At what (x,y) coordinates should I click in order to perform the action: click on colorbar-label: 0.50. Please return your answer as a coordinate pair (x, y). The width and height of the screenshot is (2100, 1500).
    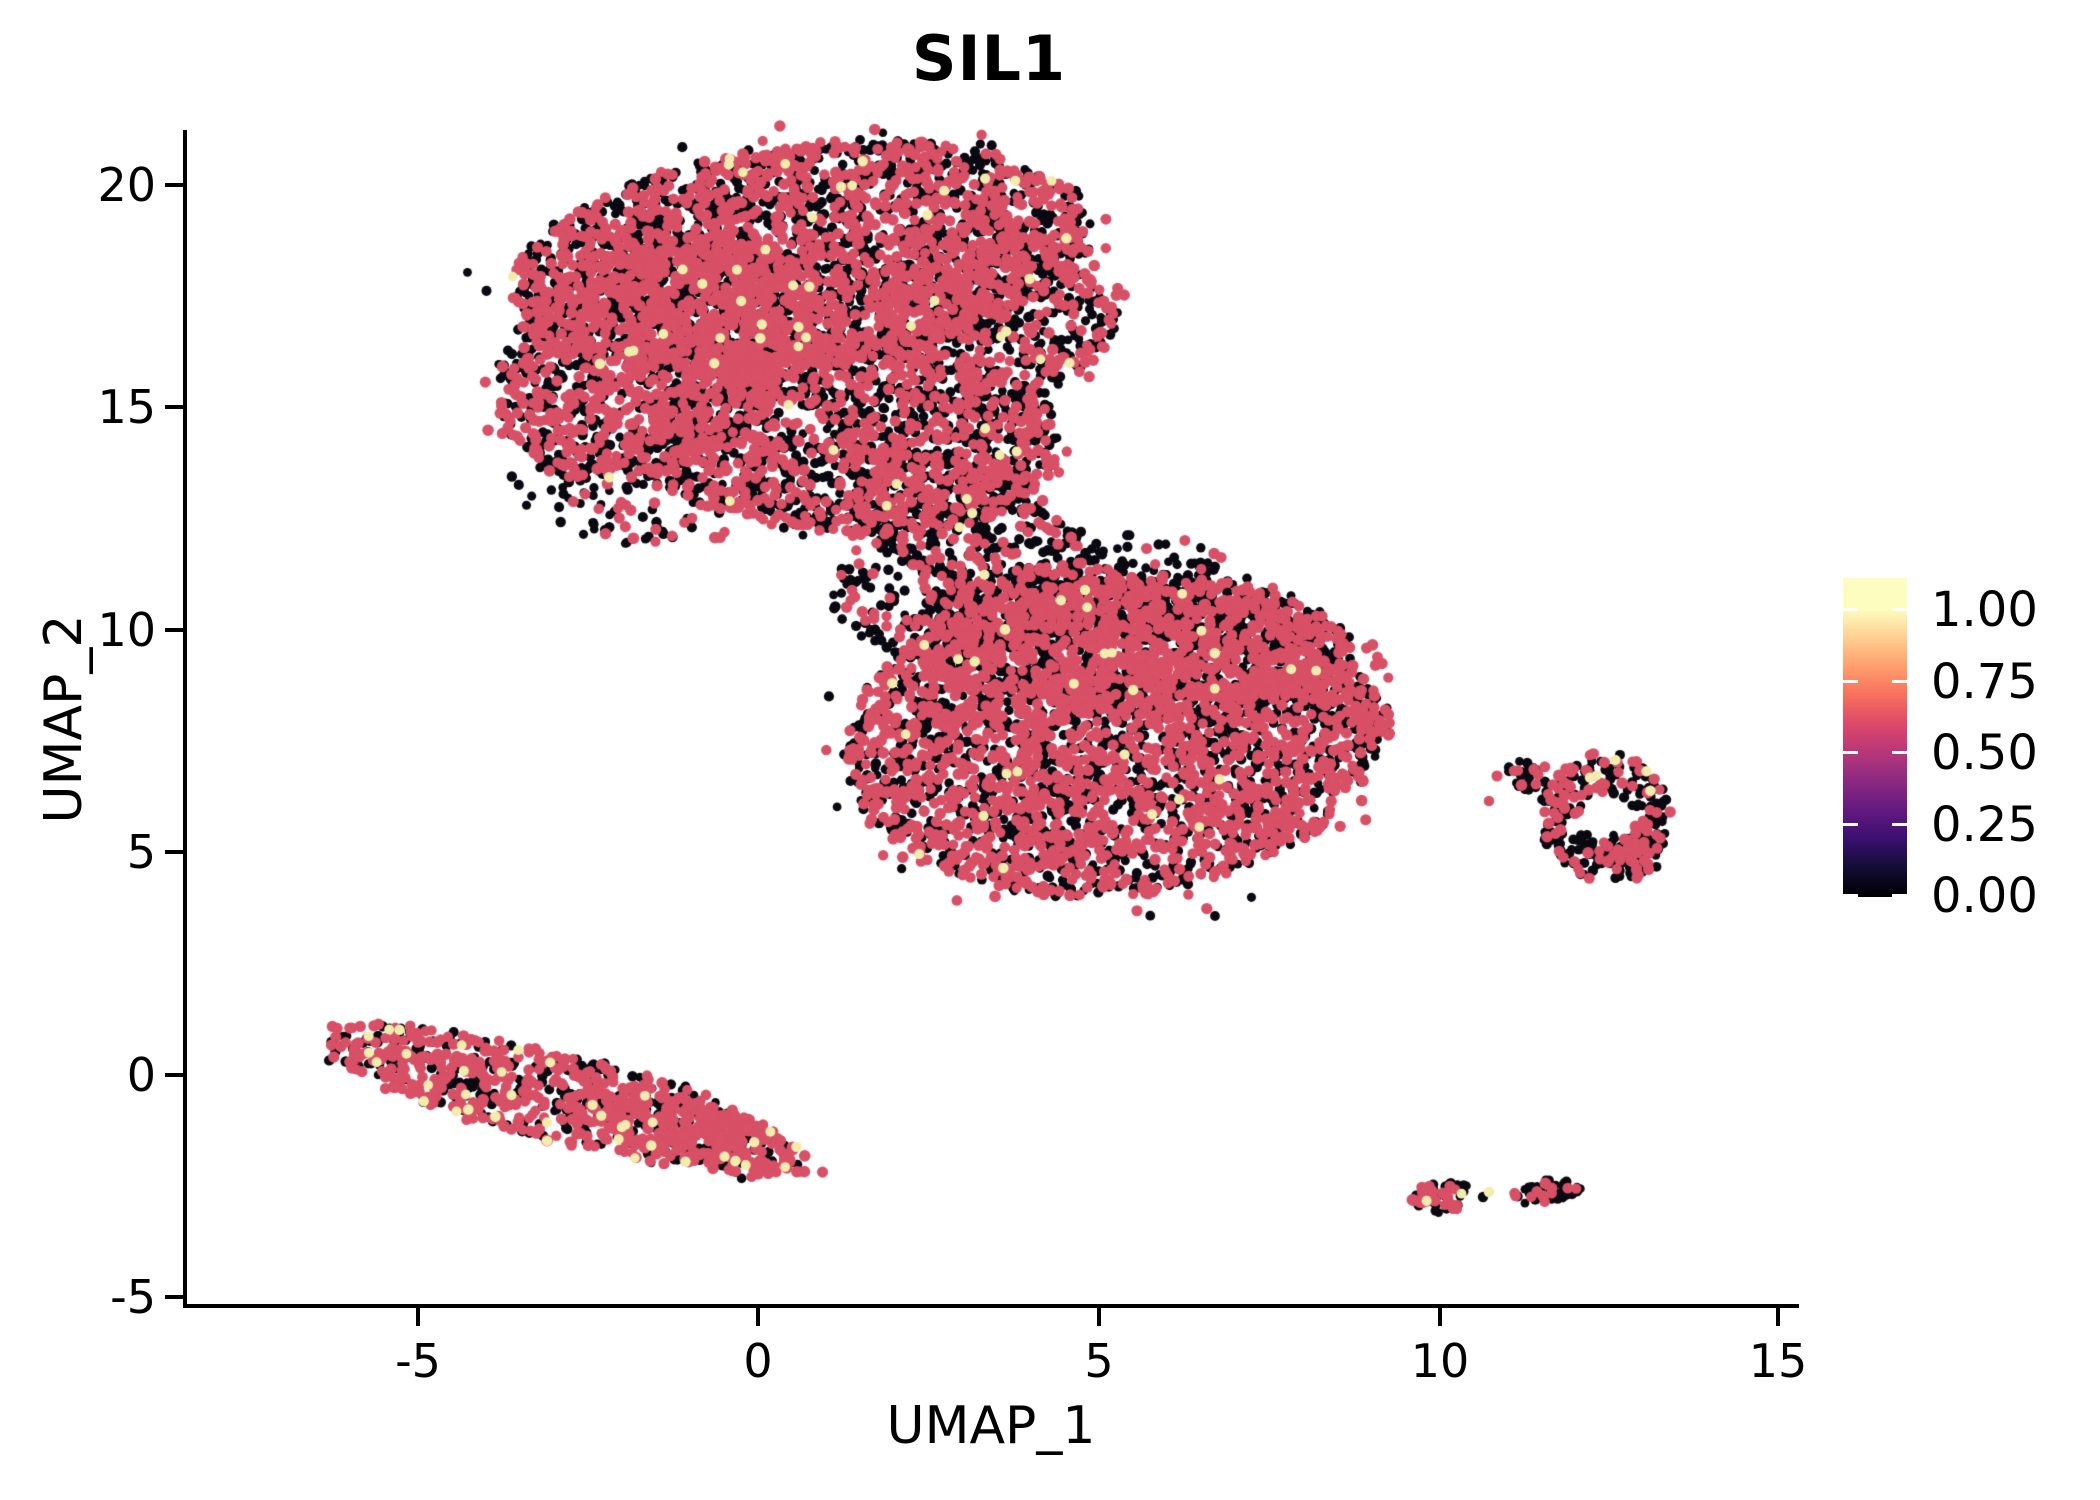
    Looking at the image, I should click on (1984, 753).